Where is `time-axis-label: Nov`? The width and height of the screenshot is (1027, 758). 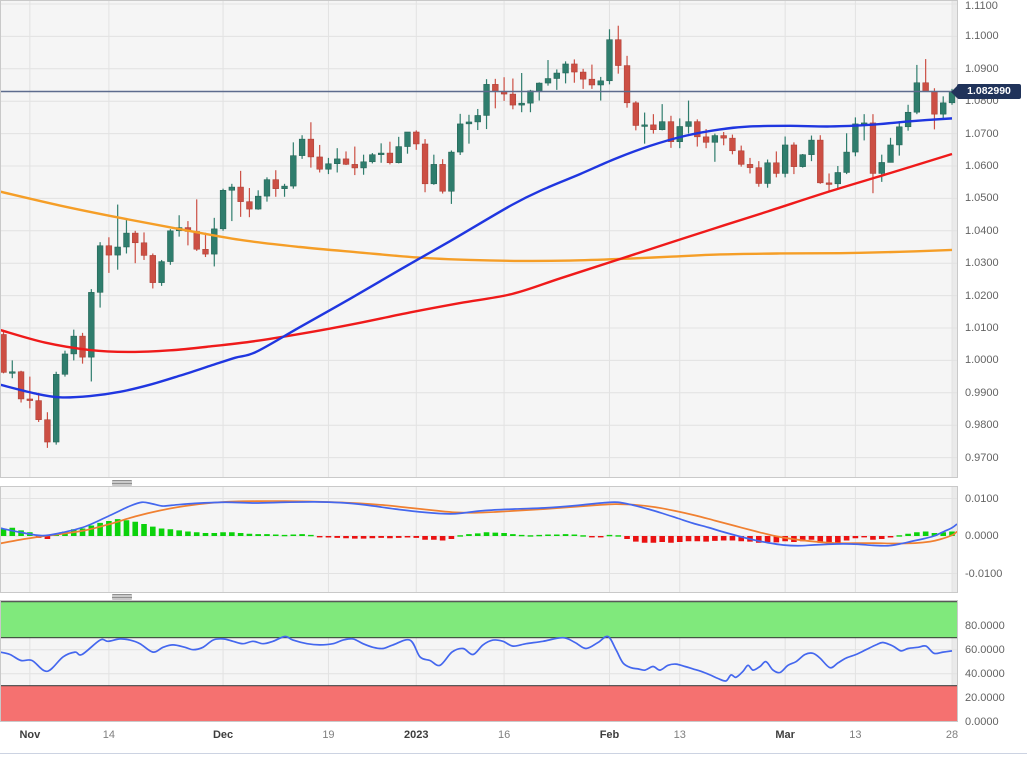 time-axis-label: Nov is located at coordinates (30, 735).